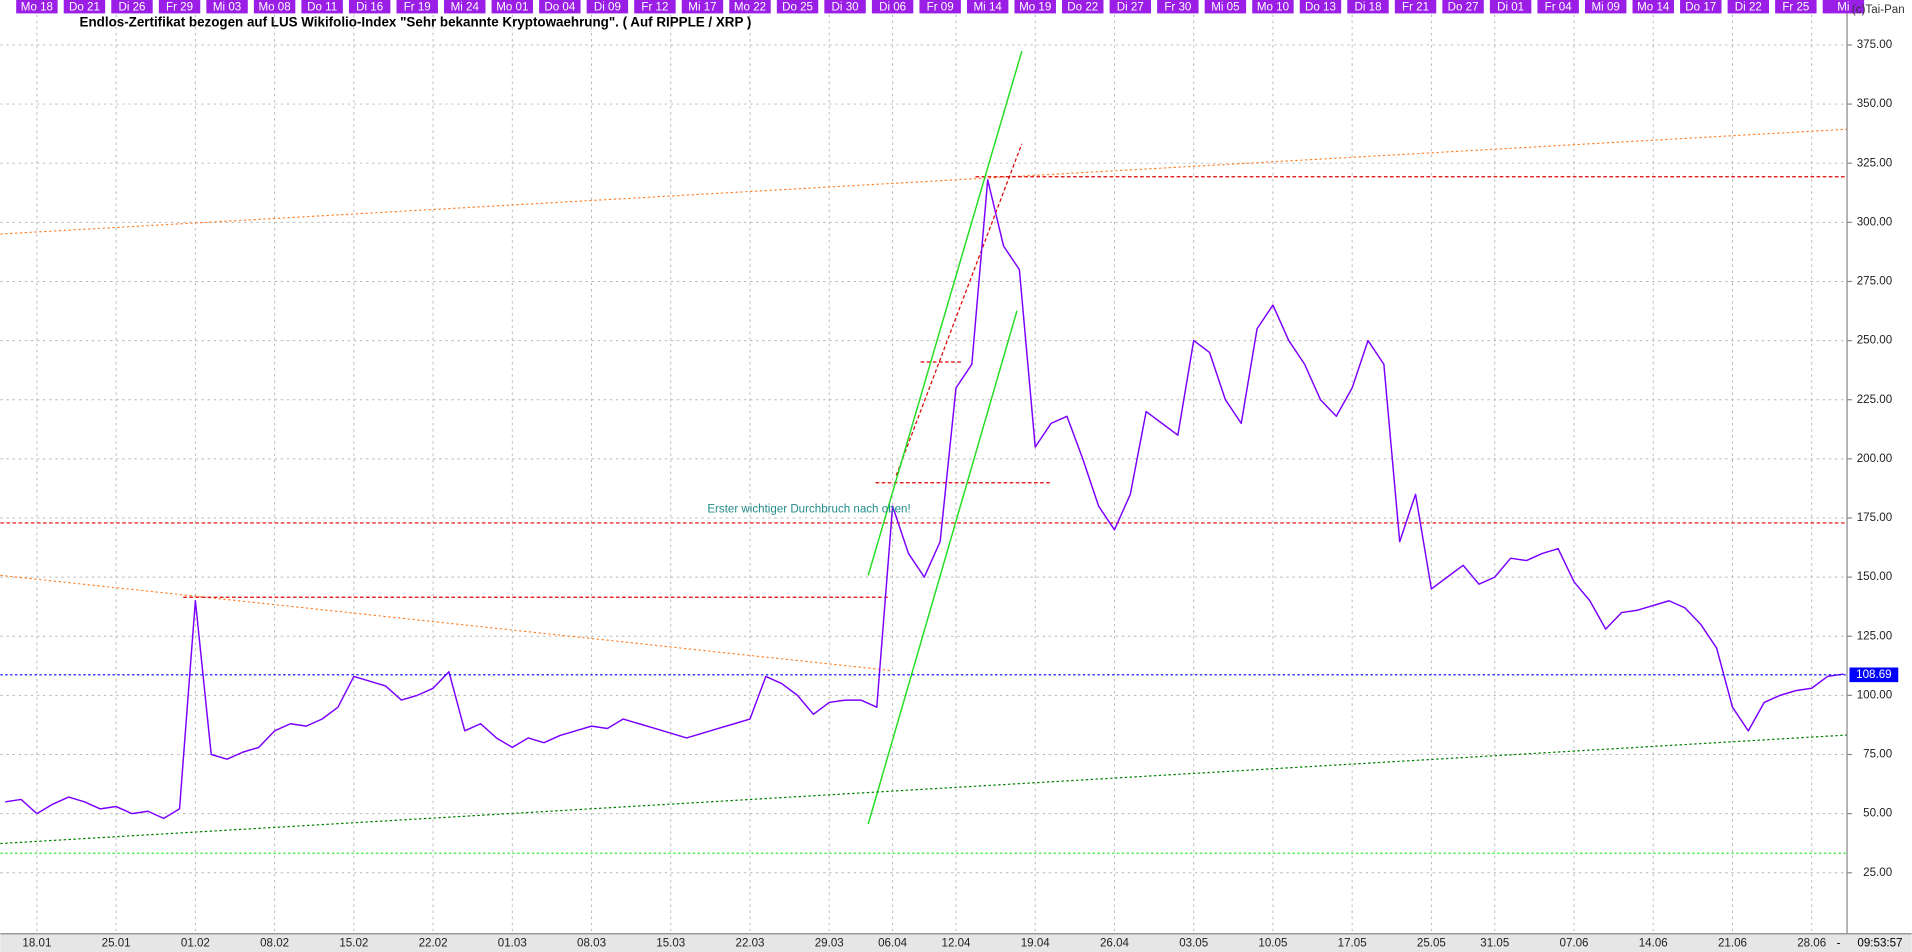 The height and width of the screenshot is (952, 1912). I want to click on top-label: Di 27, so click(1130, 7).